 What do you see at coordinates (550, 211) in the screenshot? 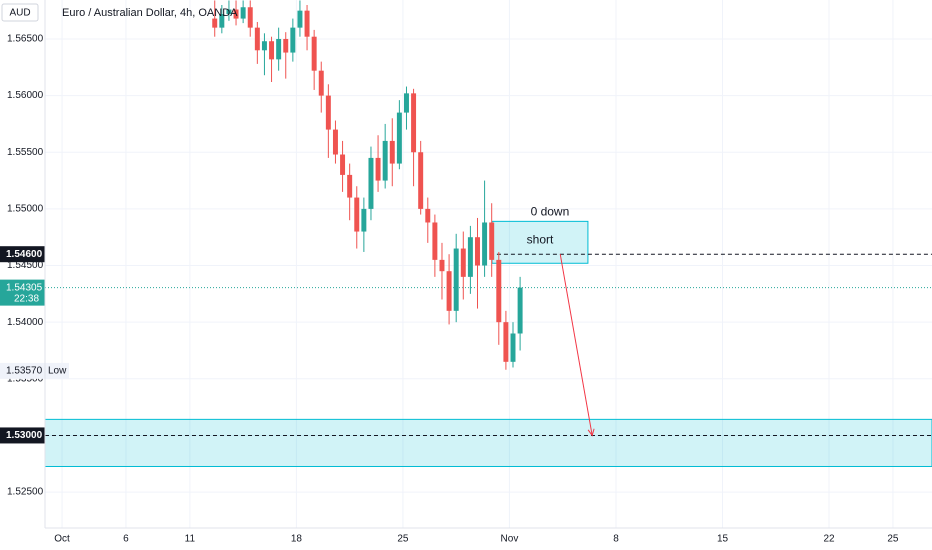
I see `note: 0 down` at bounding box center [550, 211].